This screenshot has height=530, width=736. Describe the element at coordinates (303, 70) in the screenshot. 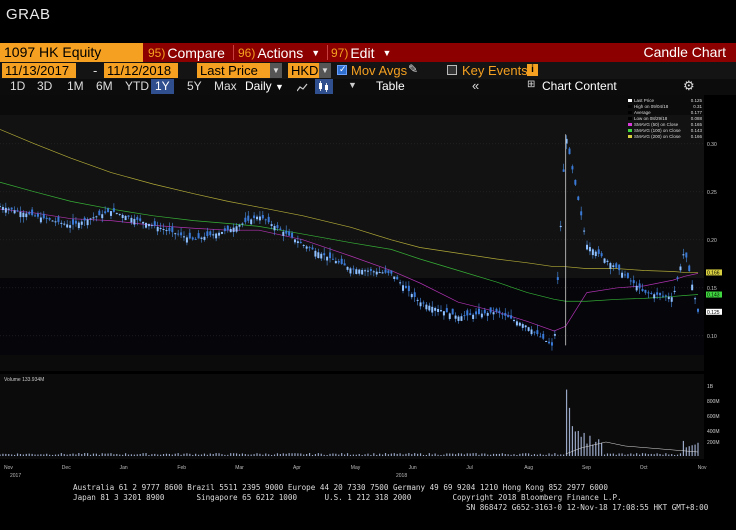

I see `currency-select: HKD` at that location.